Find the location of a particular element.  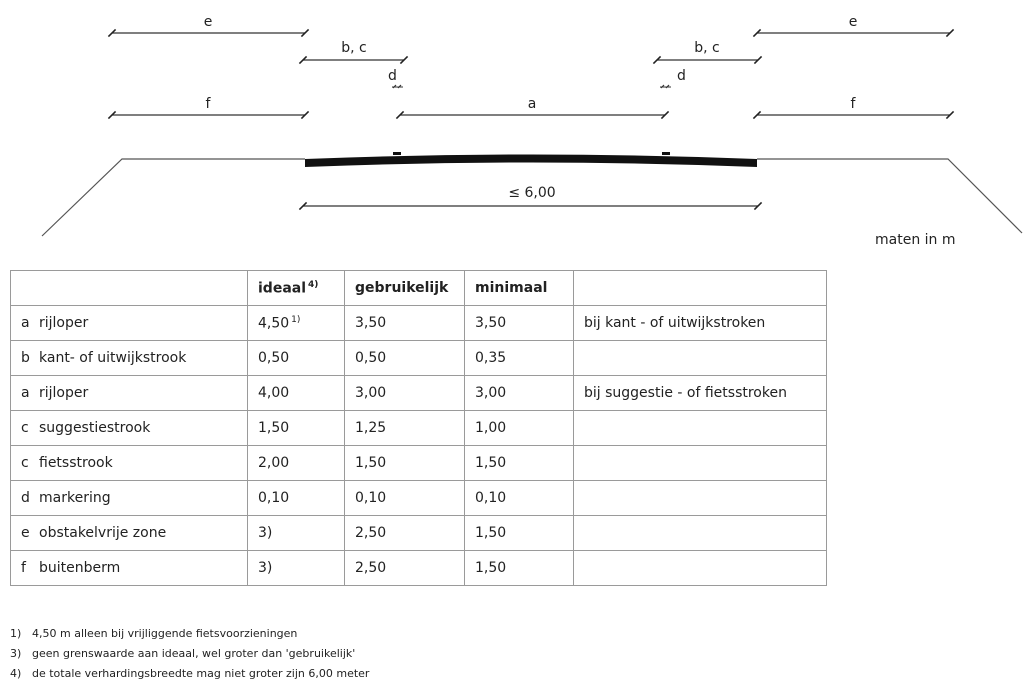

gebruikelijk-value: 3,50 is located at coordinates (371, 323).